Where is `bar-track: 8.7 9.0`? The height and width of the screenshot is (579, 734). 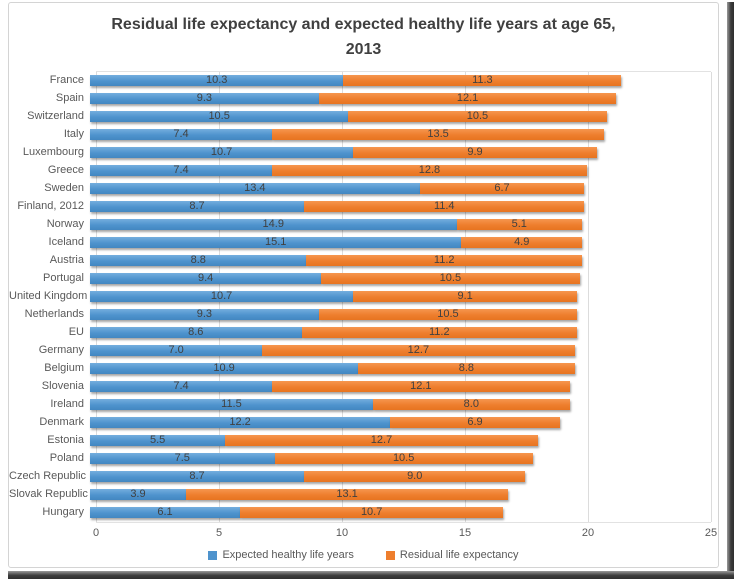 bar-track: 8.7 9.0 is located at coordinates (397, 475).